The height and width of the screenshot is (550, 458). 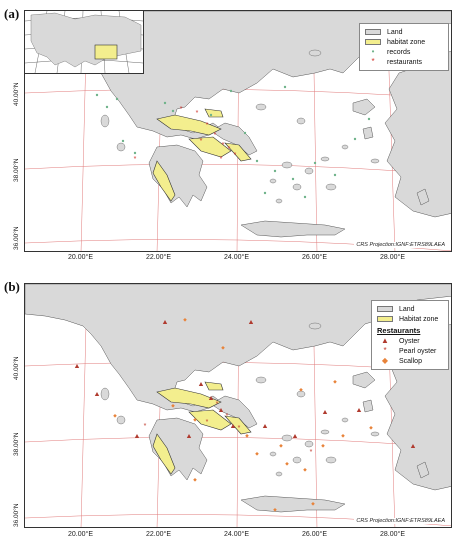 What do you see at coordinates (392, 257) in the screenshot?
I see `panel-a-lon-28: 28.00°E` at bounding box center [392, 257].